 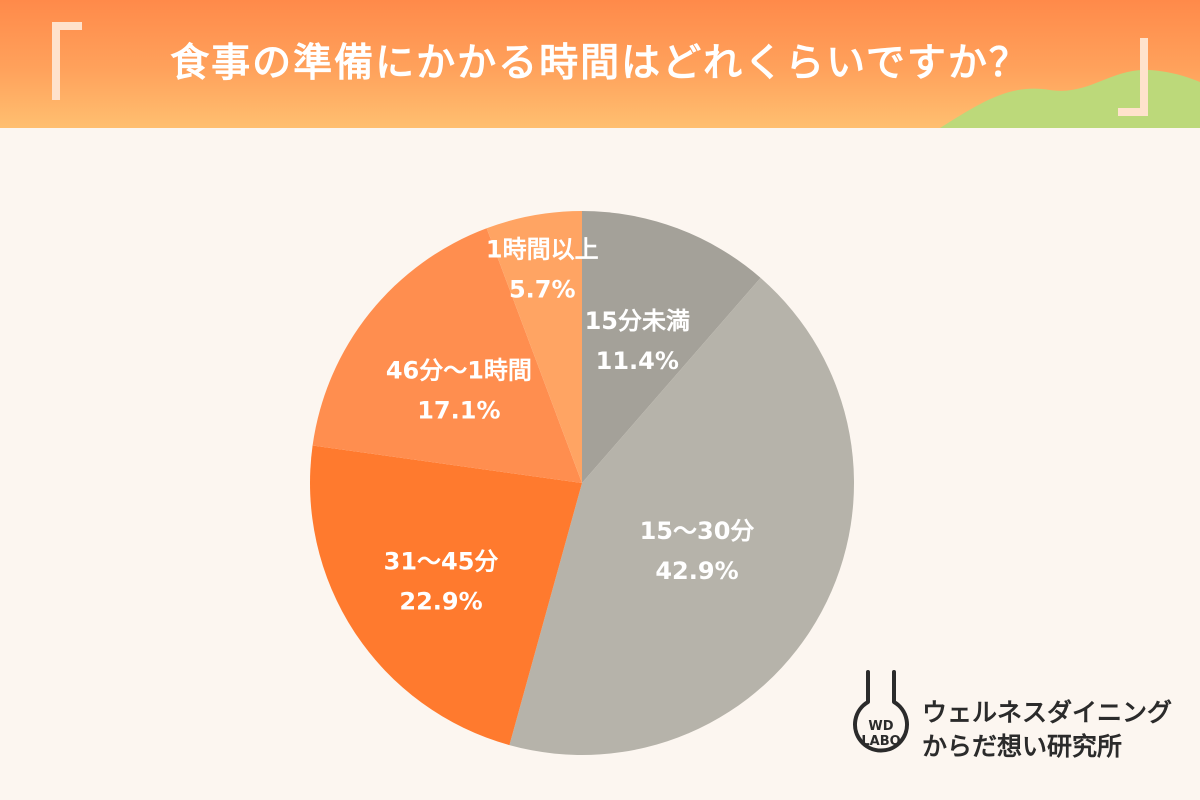 What do you see at coordinates (637, 361) in the screenshot?
I see `slice-value-label: 11.4%` at bounding box center [637, 361].